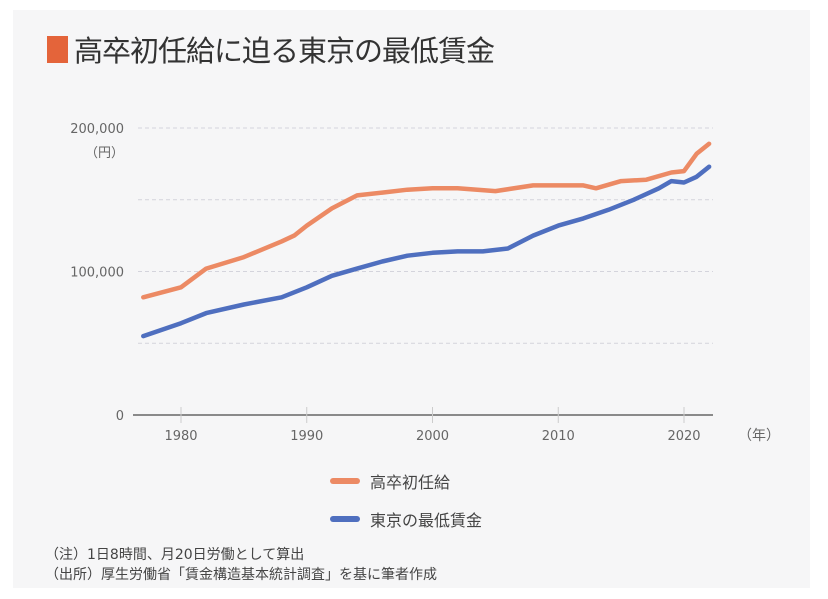 The height and width of the screenshot is (599, 828). What do you see at coordinates (345, 481) in the screenshot?
I see `legend-swatch-series1` at bounding box center [345, 481].